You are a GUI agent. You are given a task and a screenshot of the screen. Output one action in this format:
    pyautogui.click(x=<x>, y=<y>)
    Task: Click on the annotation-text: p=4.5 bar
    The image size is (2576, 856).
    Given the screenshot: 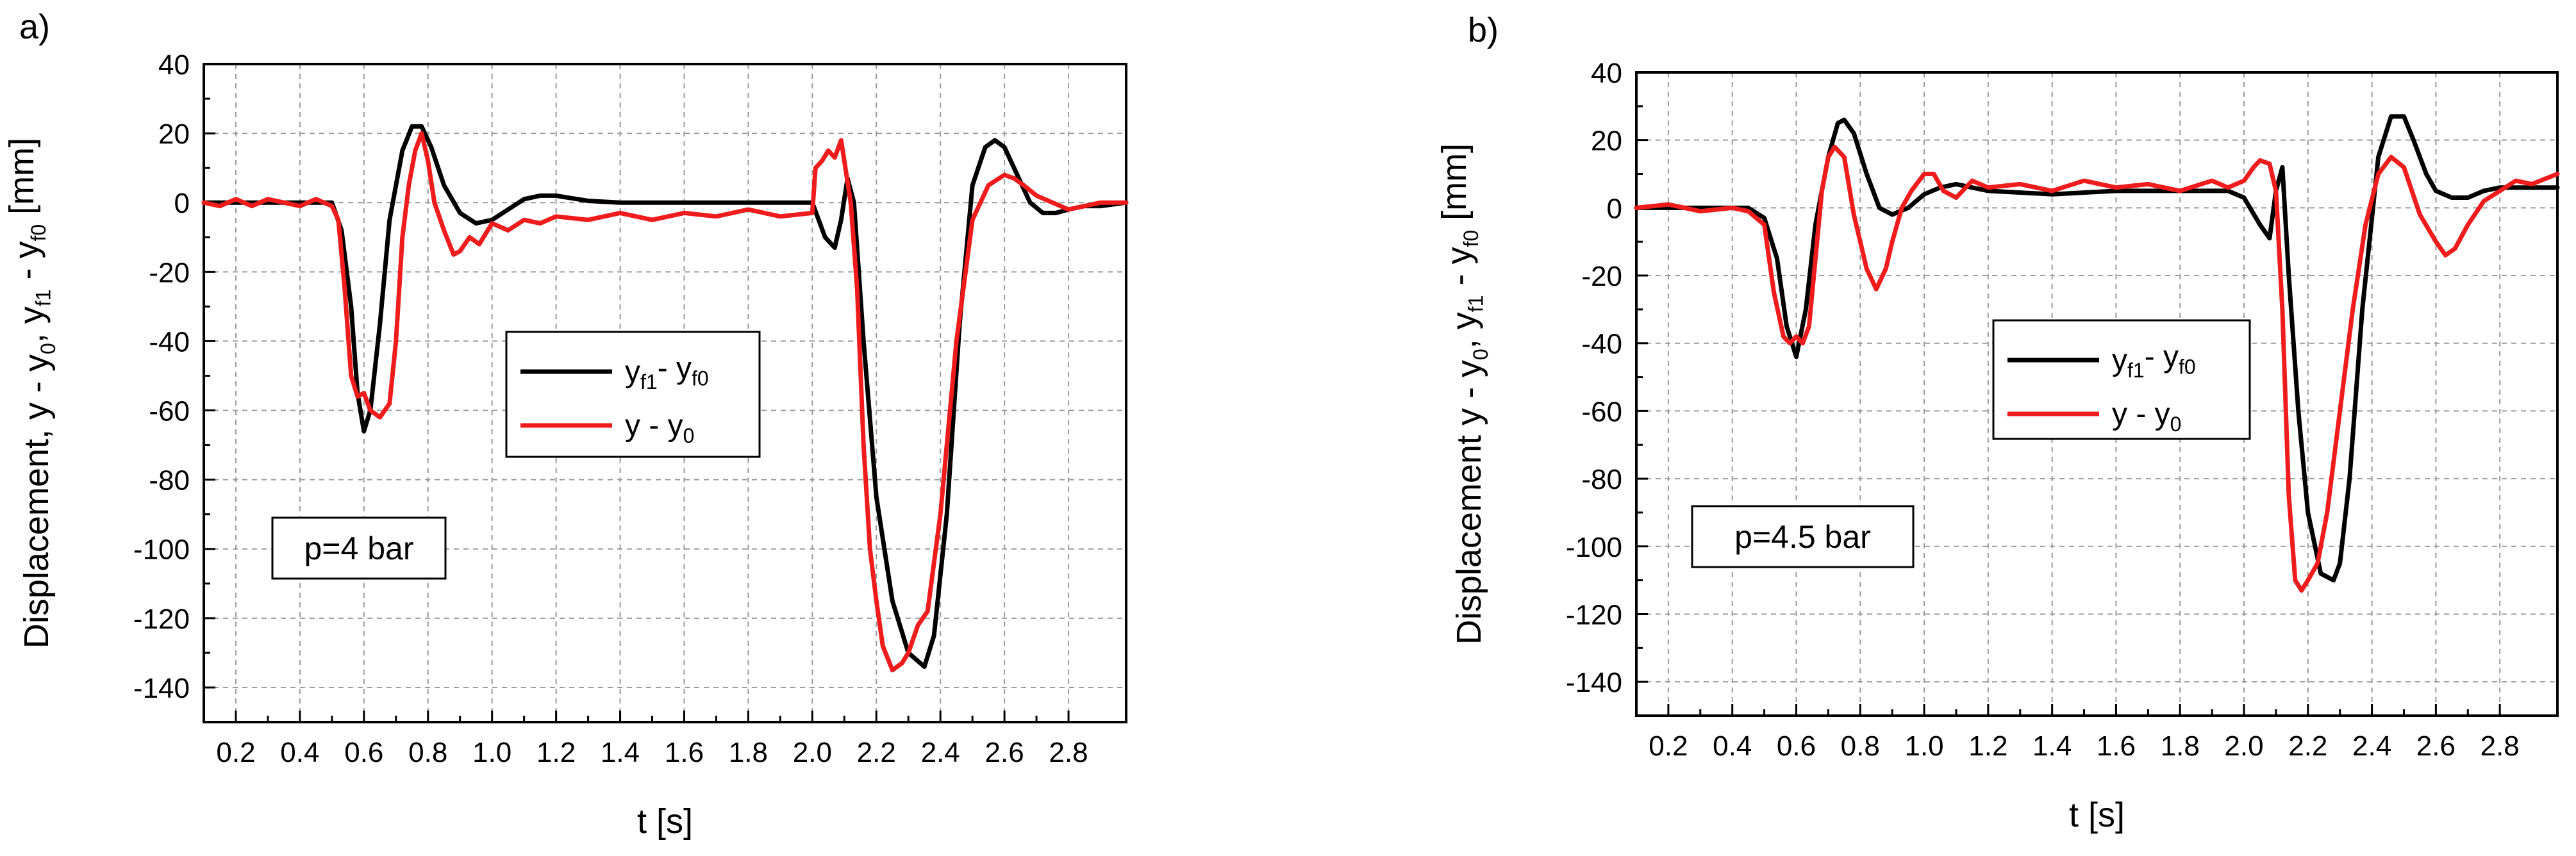 What is the action you would take?
    pyautogui.click(x=1802, y=537)
    